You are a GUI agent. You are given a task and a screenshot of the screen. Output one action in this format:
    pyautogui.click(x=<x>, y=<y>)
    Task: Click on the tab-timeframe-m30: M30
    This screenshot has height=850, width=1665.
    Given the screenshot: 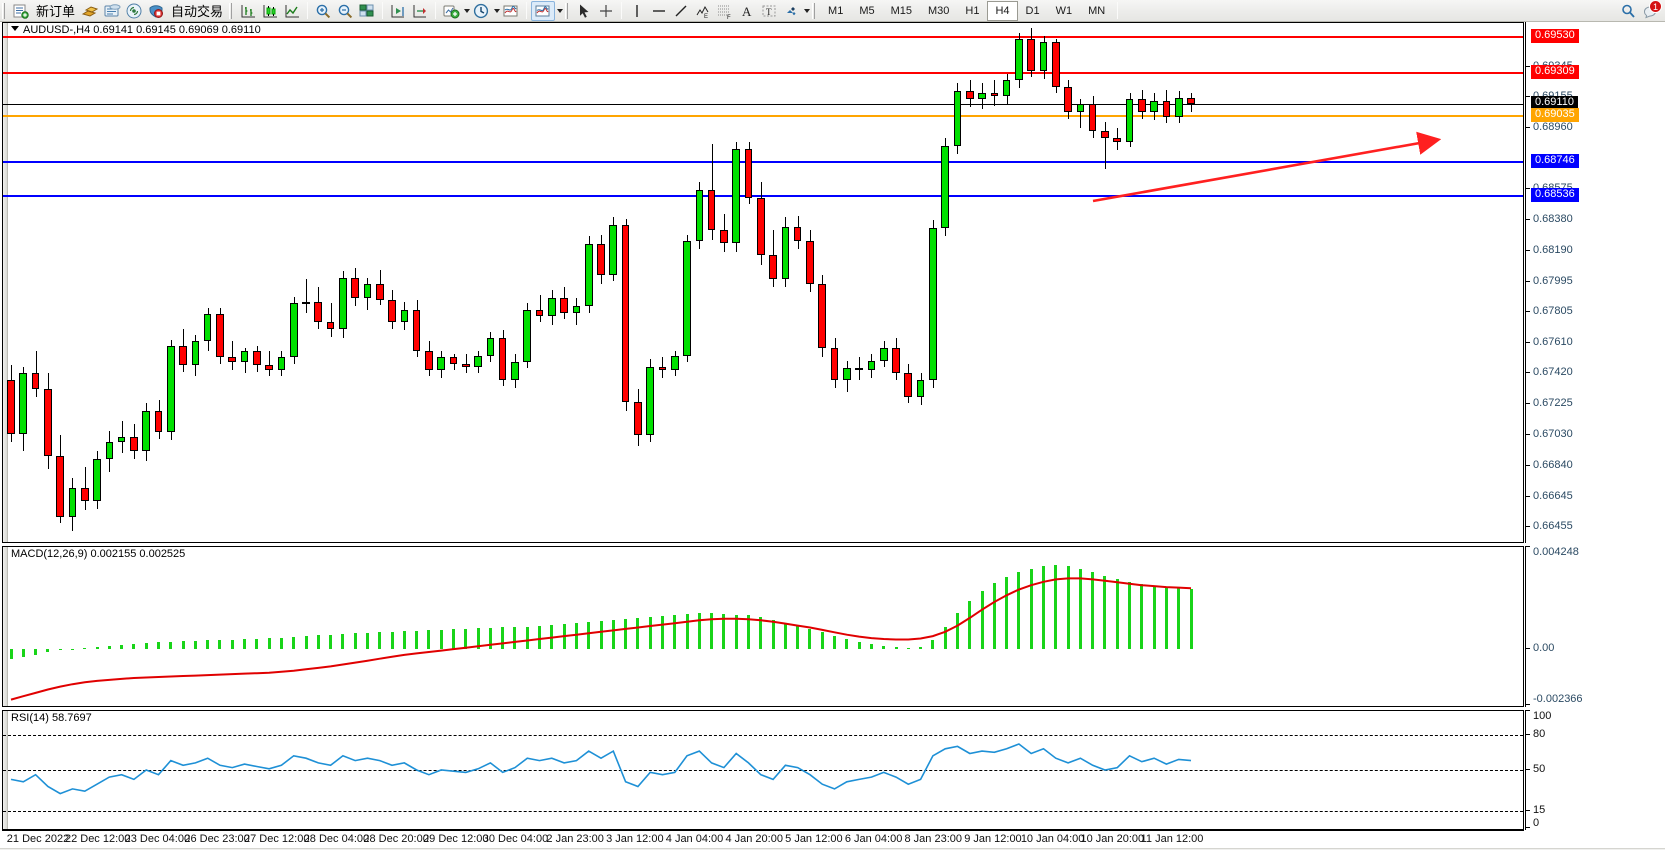 What is the action you would take?
    pyautogui.click(x=939, y=10)
    